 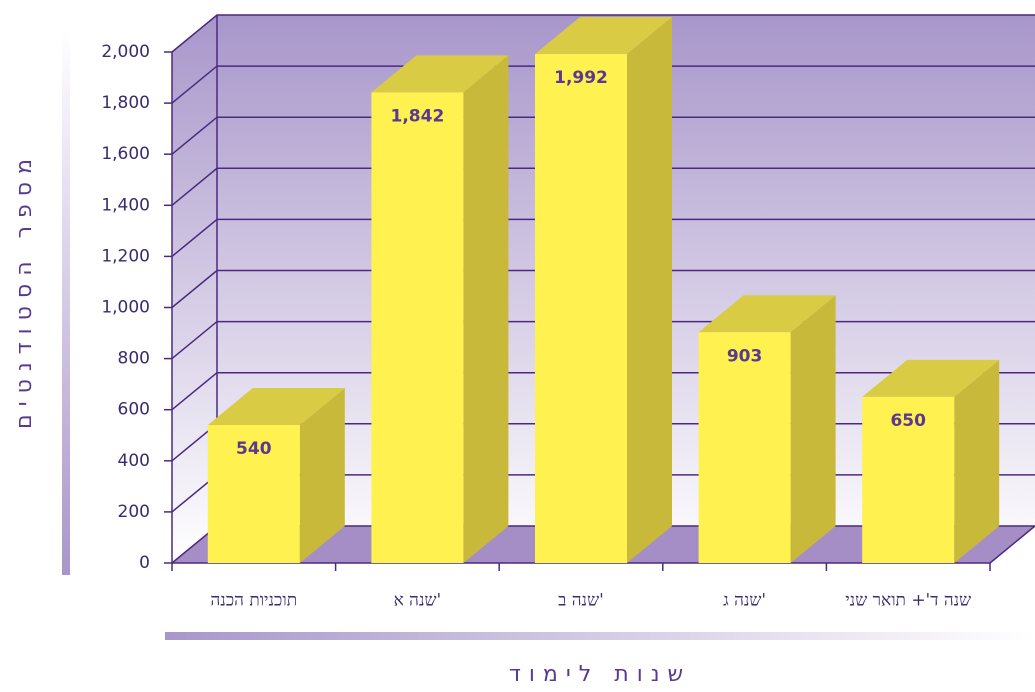 I want to click on value-label: 540, so click(x=254, y=449).